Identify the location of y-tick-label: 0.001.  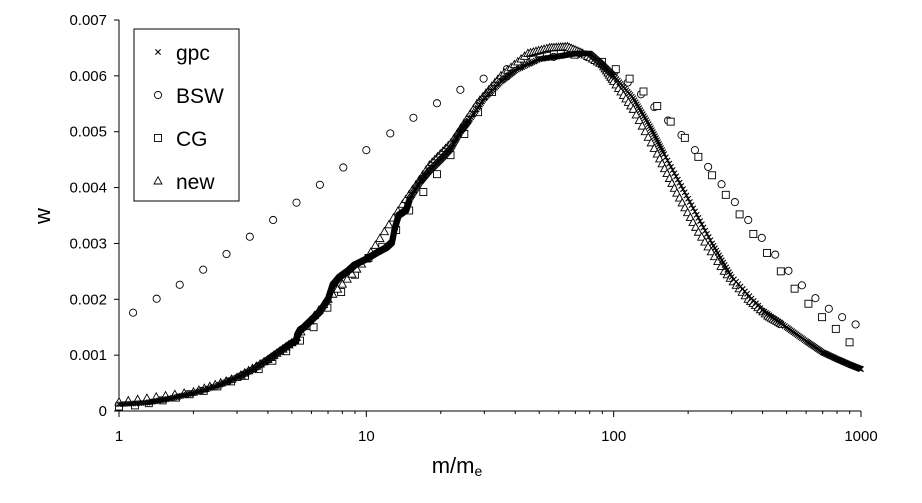
(88, 355).